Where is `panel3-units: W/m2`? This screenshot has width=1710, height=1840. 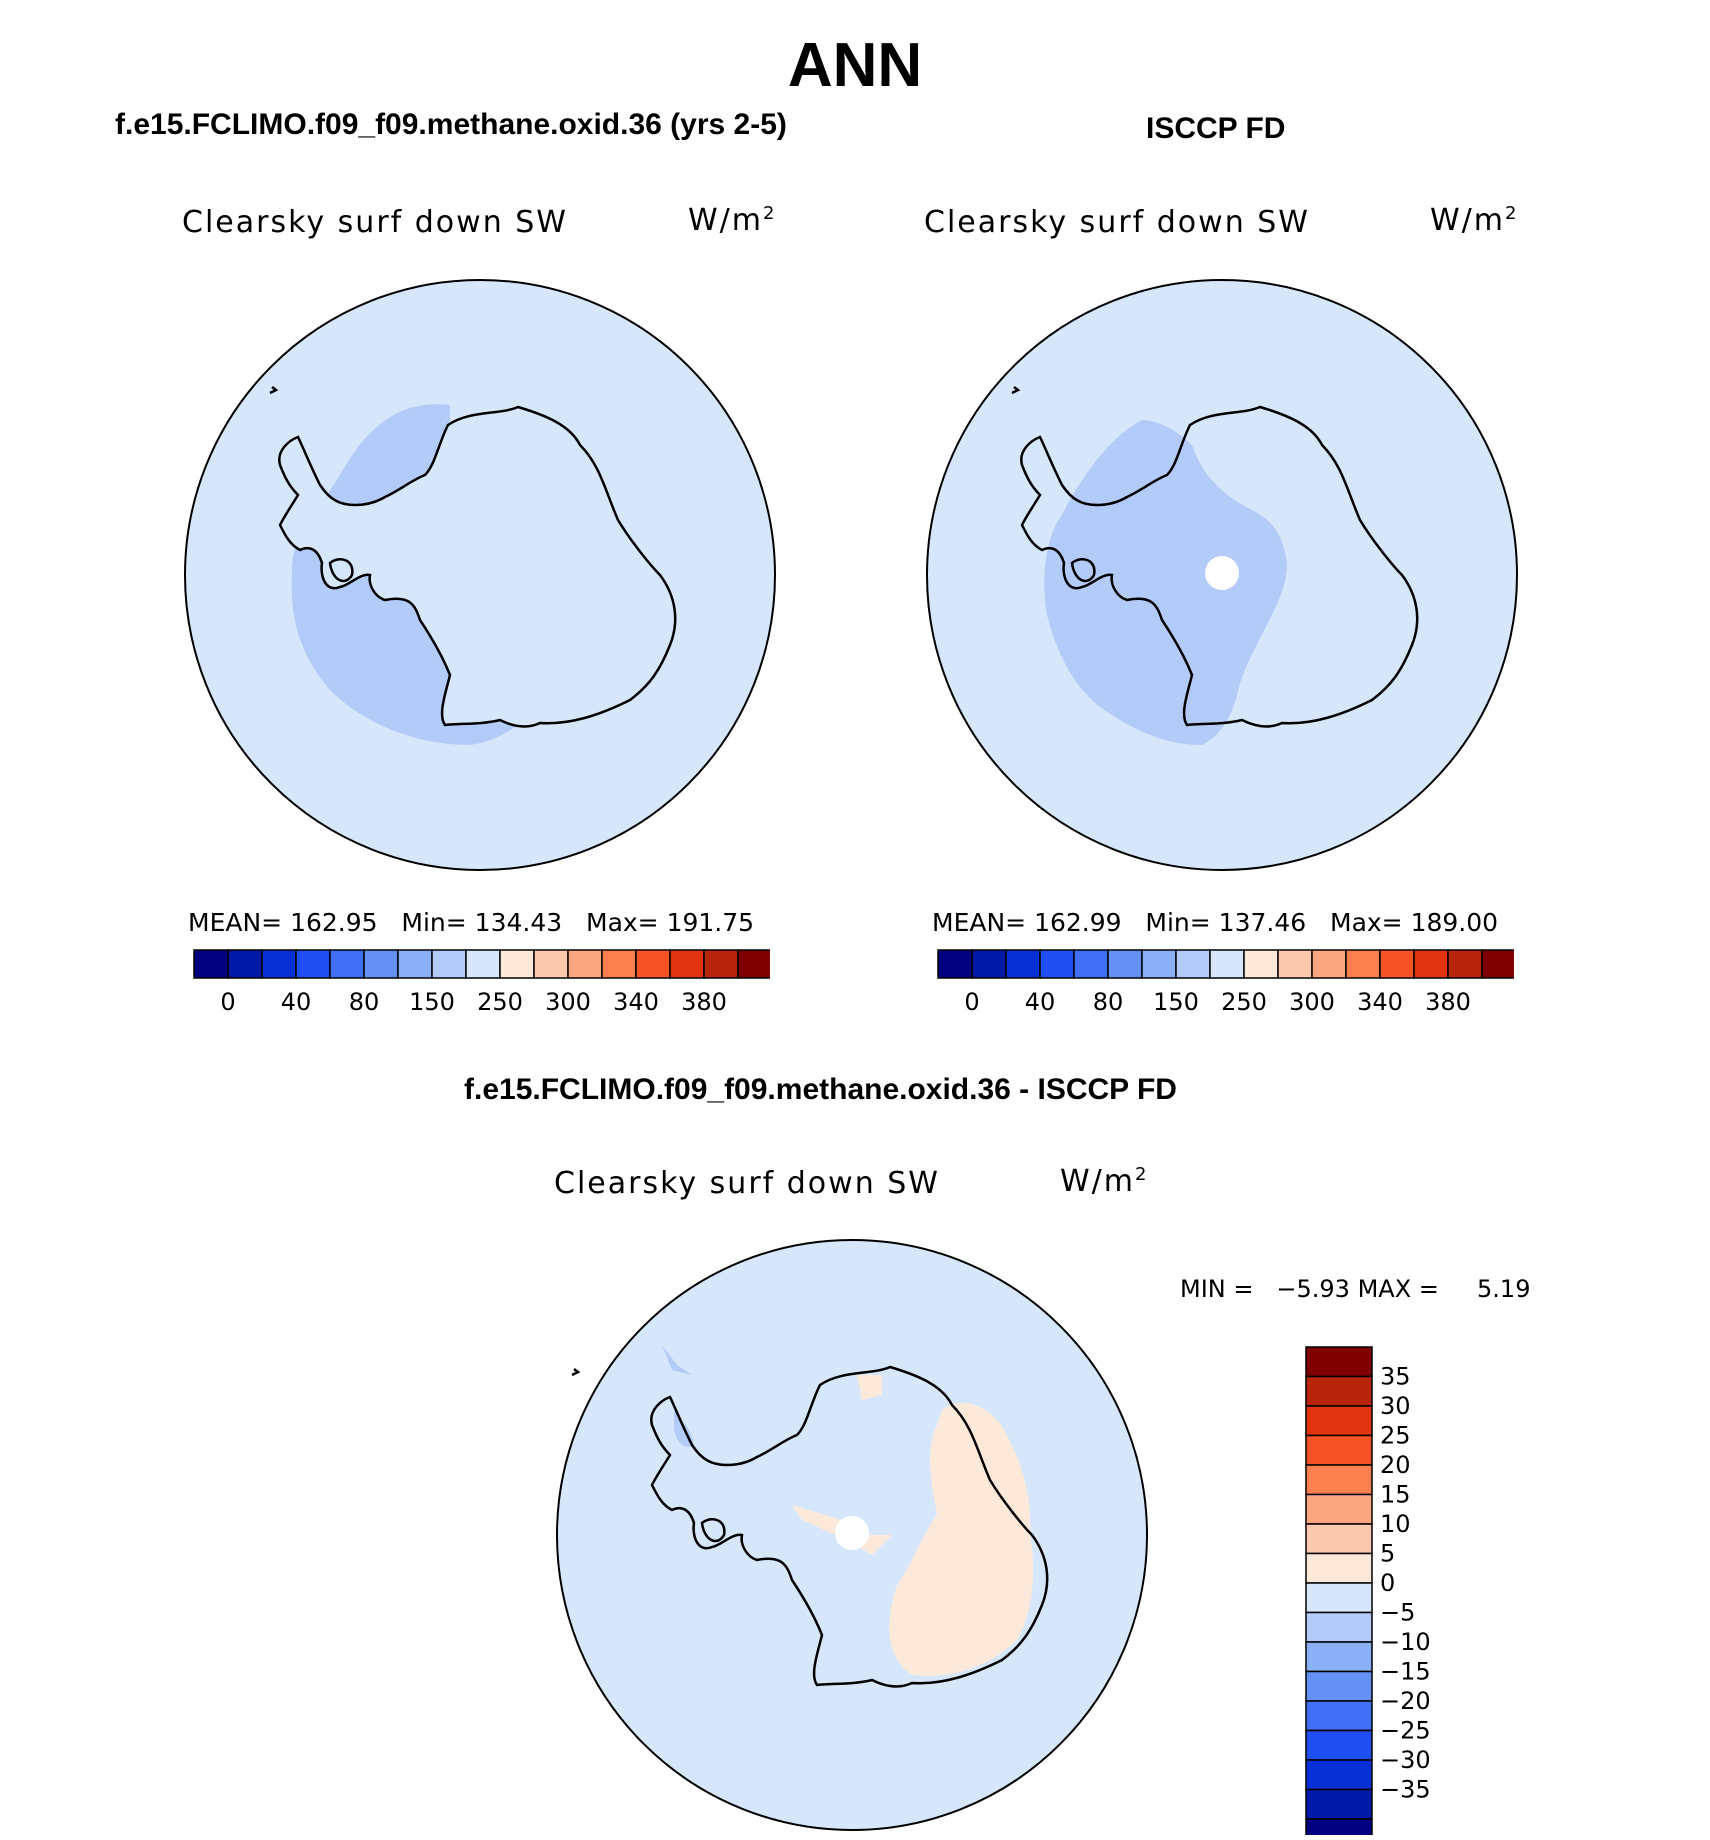 panel3-units: W/m2 is located at coordinates (1104, 1181).